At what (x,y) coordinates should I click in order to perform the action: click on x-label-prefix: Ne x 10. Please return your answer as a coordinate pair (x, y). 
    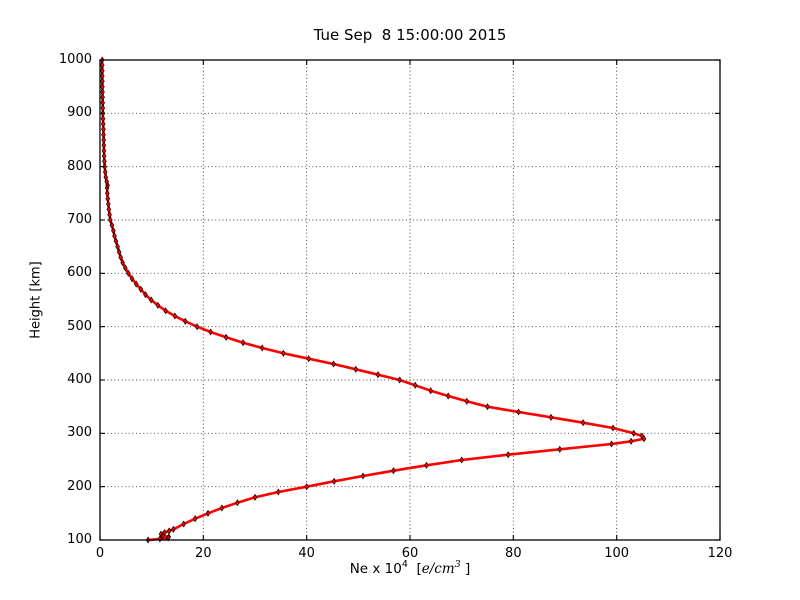
    Looking at the image, I should click on (375, 569).